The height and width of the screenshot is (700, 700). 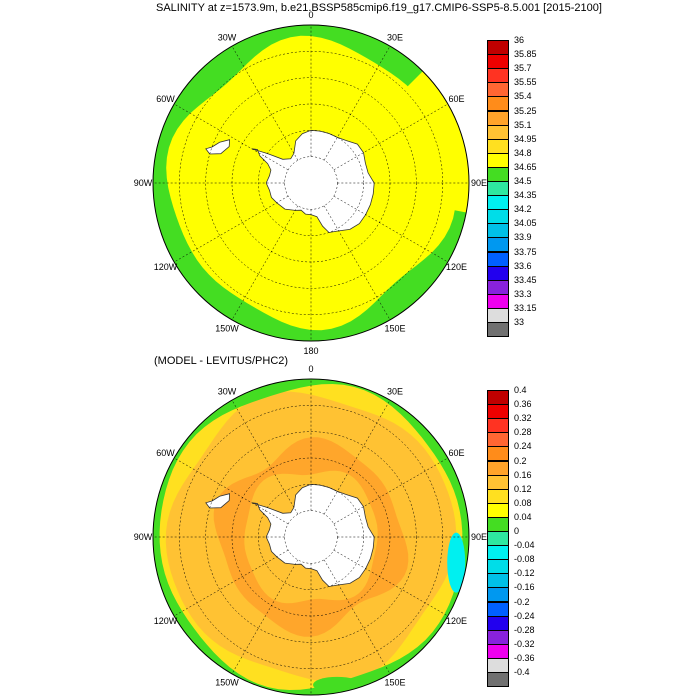 I want to click on colorbar-level-label: -0.12, so click(x=524, y=573).